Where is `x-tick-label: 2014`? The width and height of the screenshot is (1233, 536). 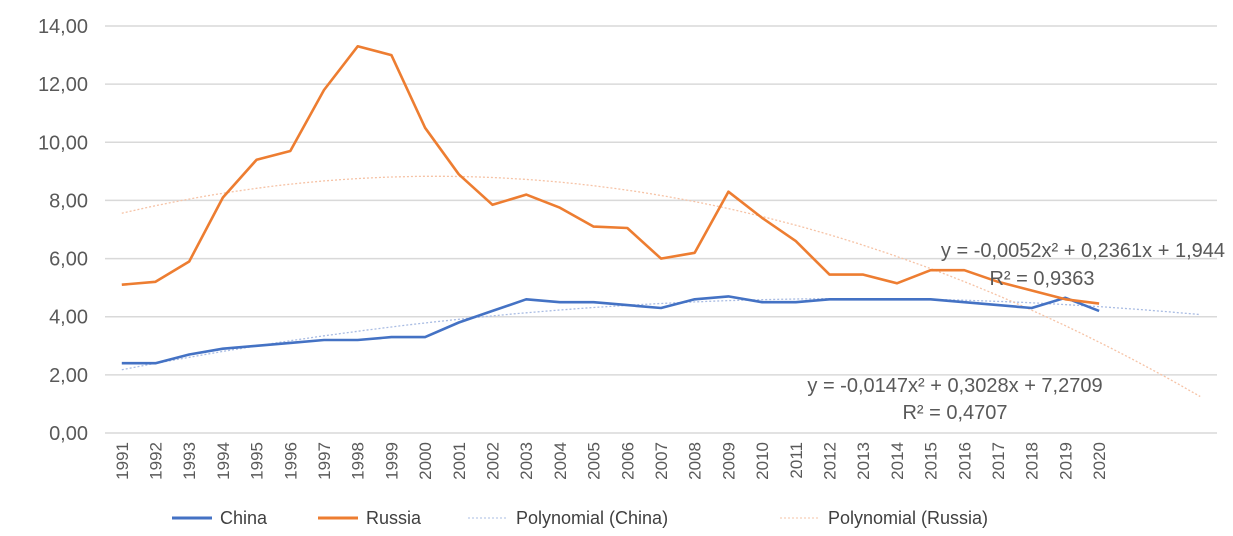
x-tick-label: 2014 is located at coordinates (897, 461).